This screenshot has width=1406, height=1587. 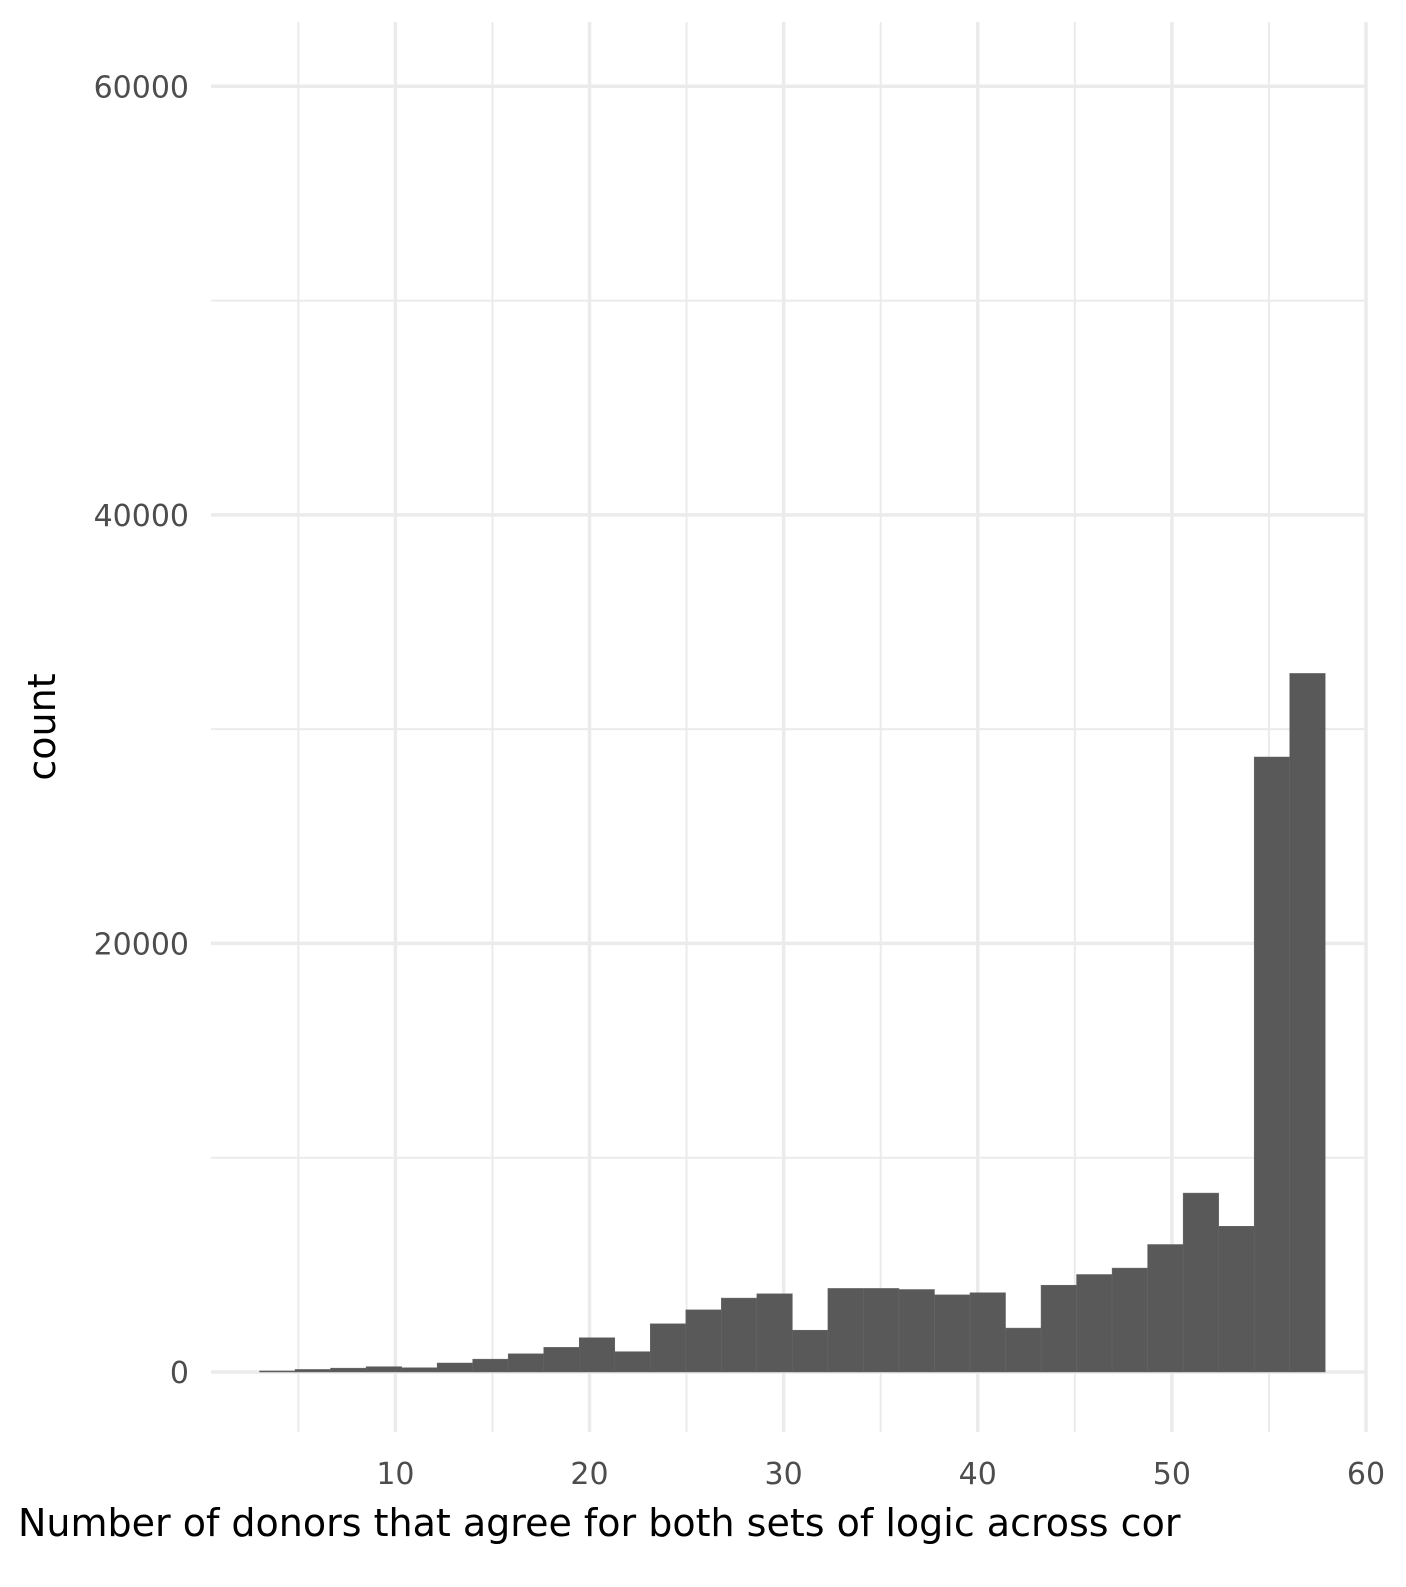 I want to click on y-tick-label: 60000, so click(x=141, y=87).